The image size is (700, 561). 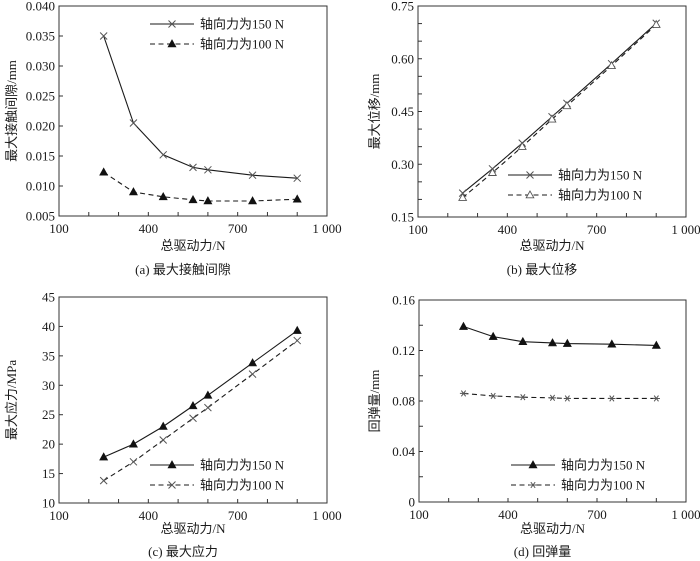 What do you see at coordinates (48, 473) in the screenshot?
I see `y-tick-label: 15` at bounding box center [48, 473].